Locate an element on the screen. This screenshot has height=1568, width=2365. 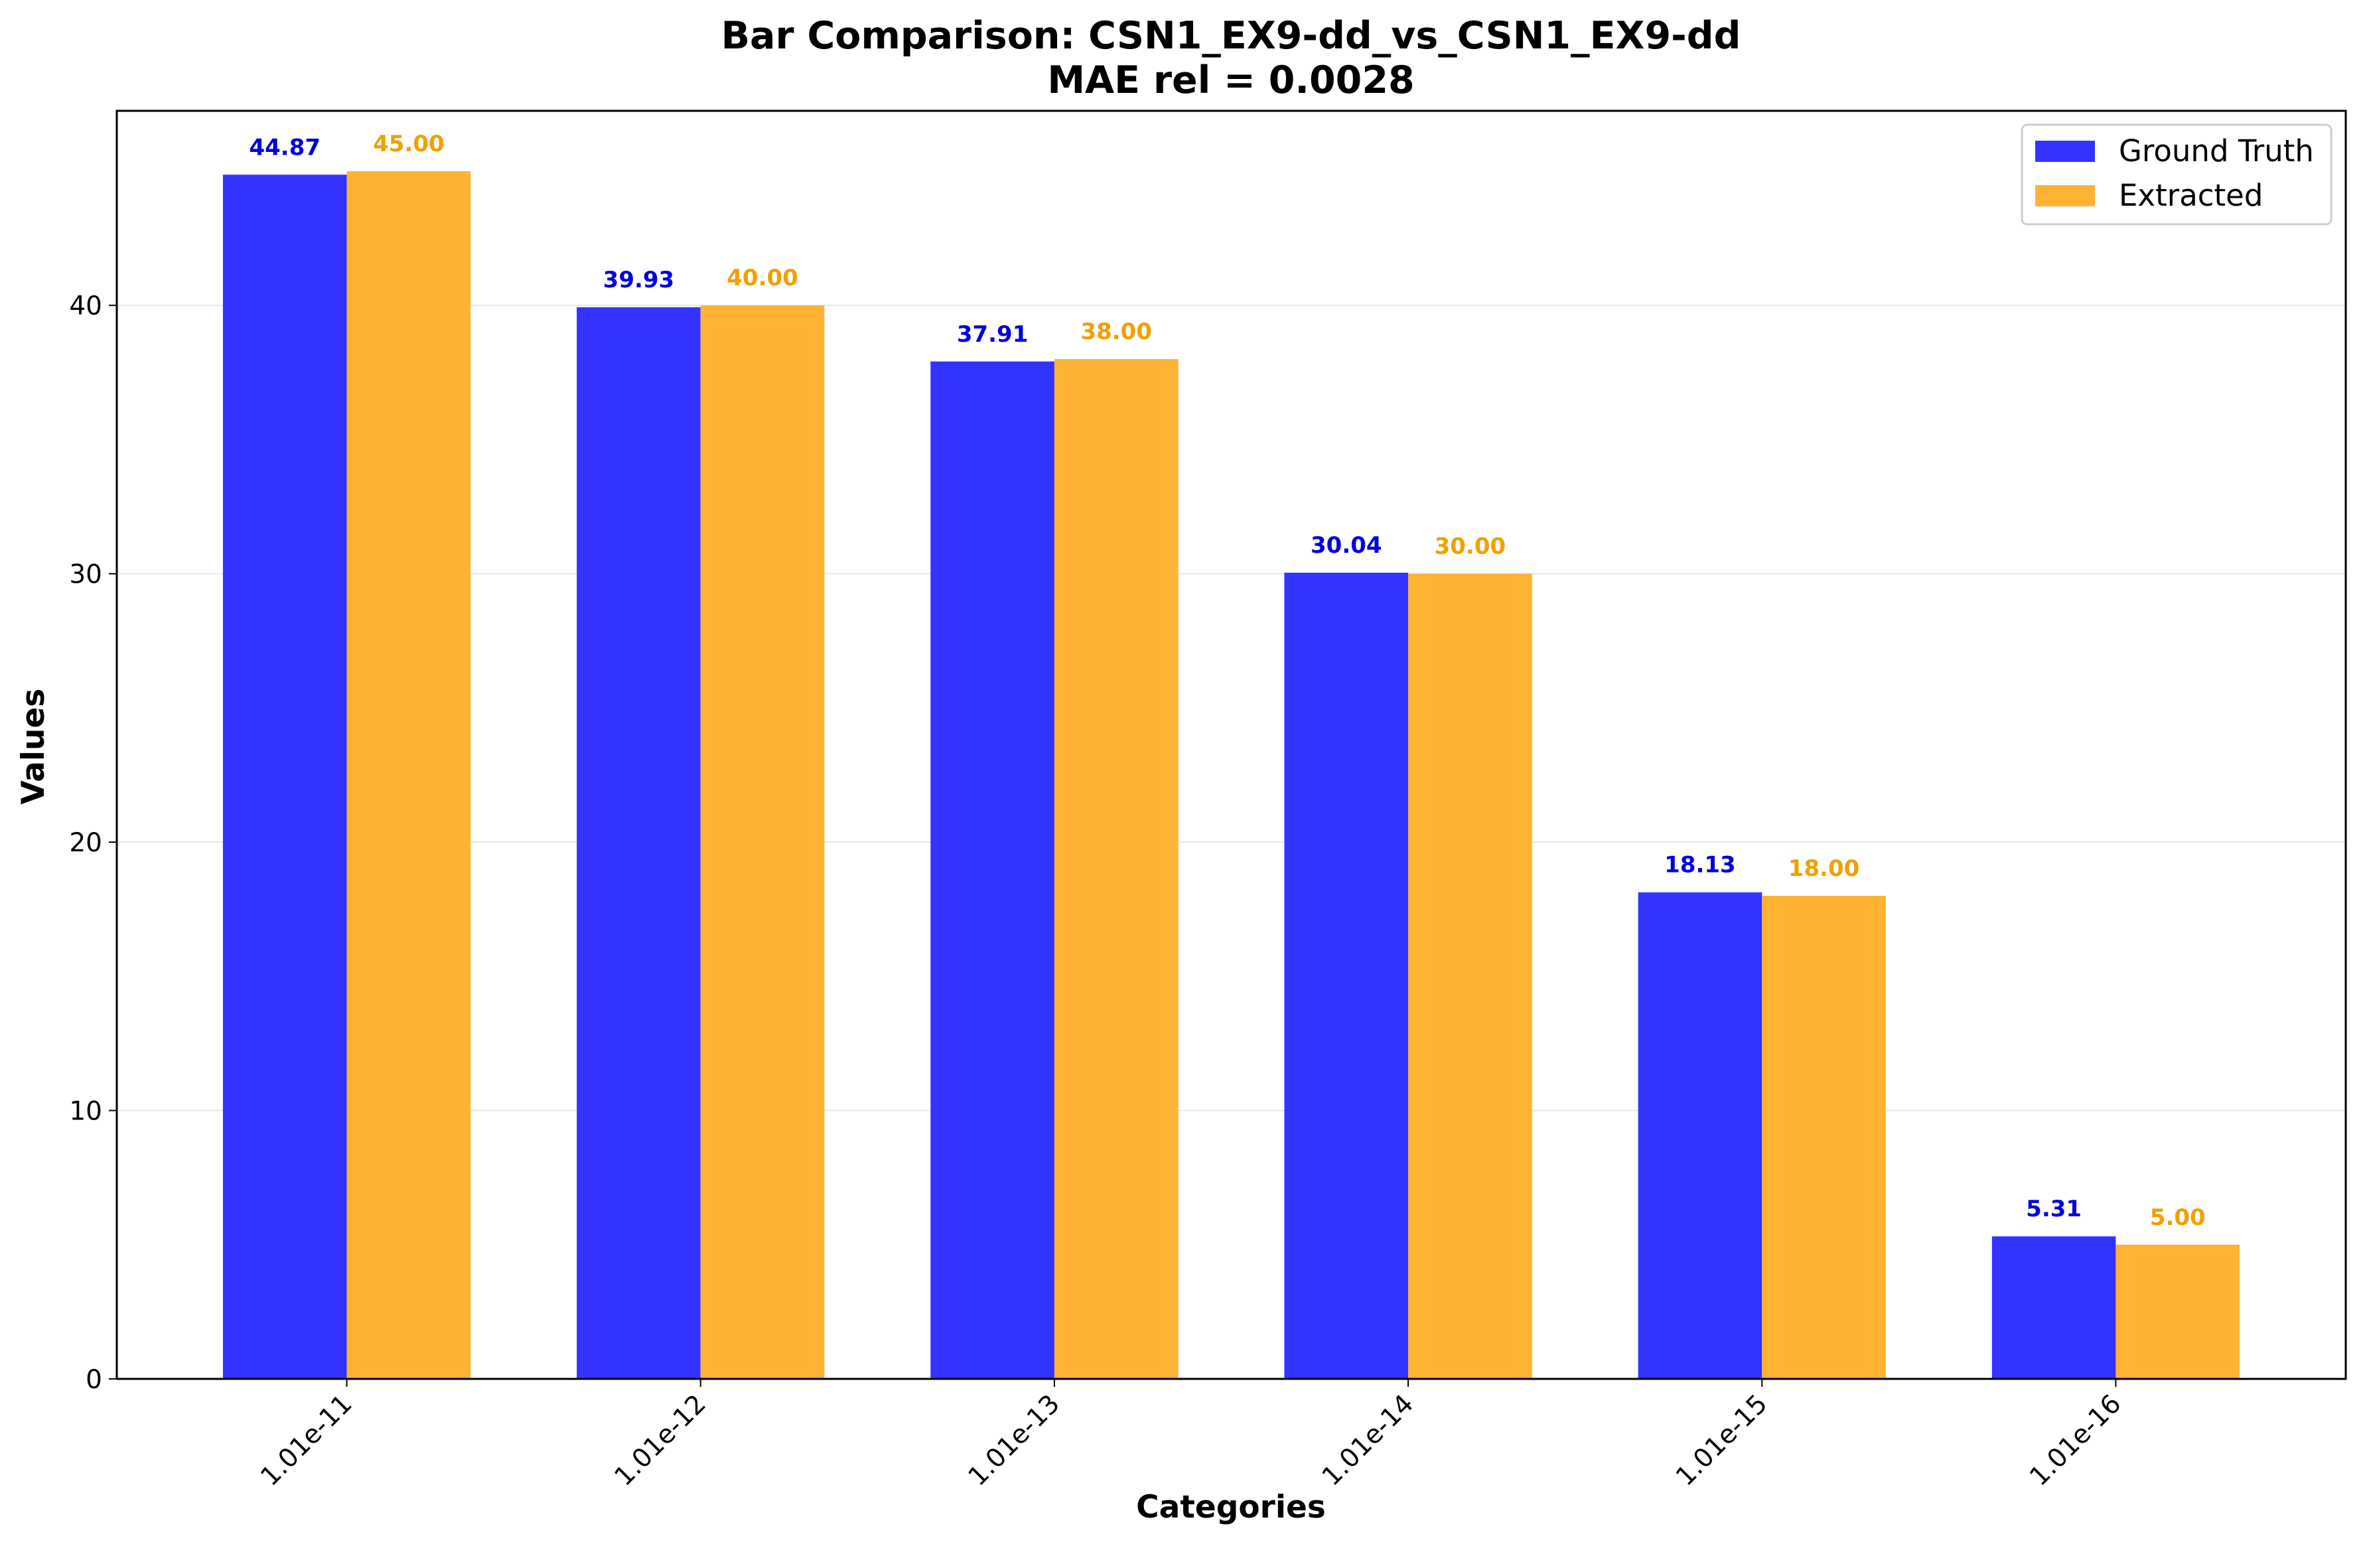
legend-box is located at coordinates (2176, 174).